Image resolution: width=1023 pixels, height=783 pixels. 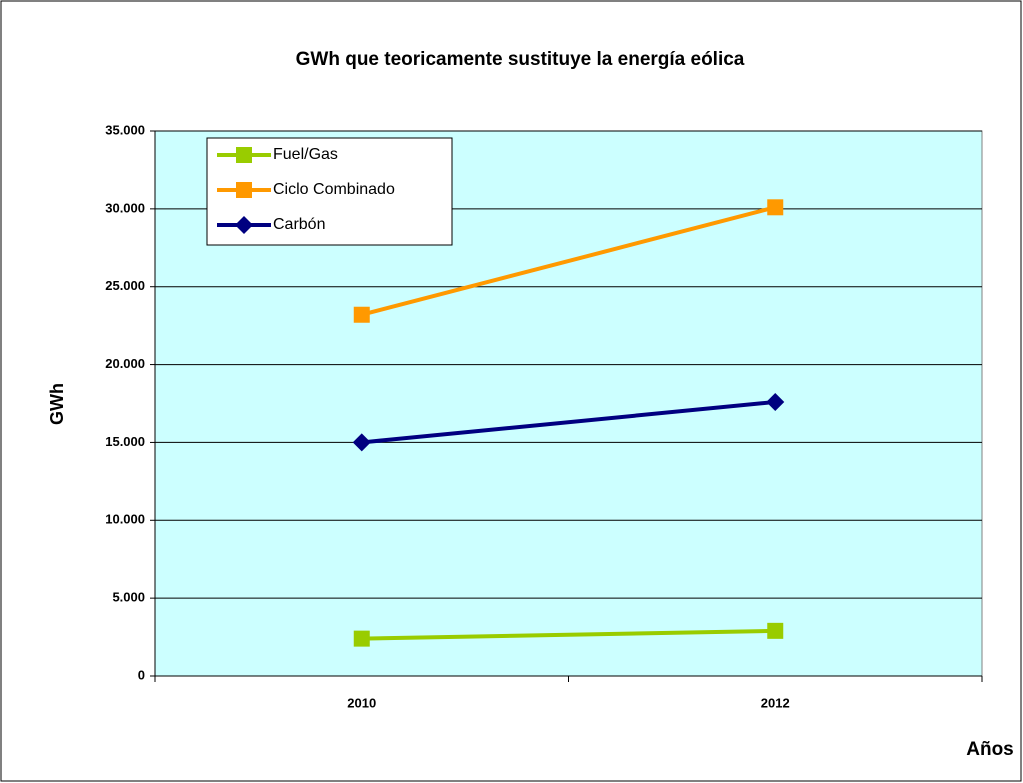 I want to click on legend-label: Carbón, so click(x=299, y=224).